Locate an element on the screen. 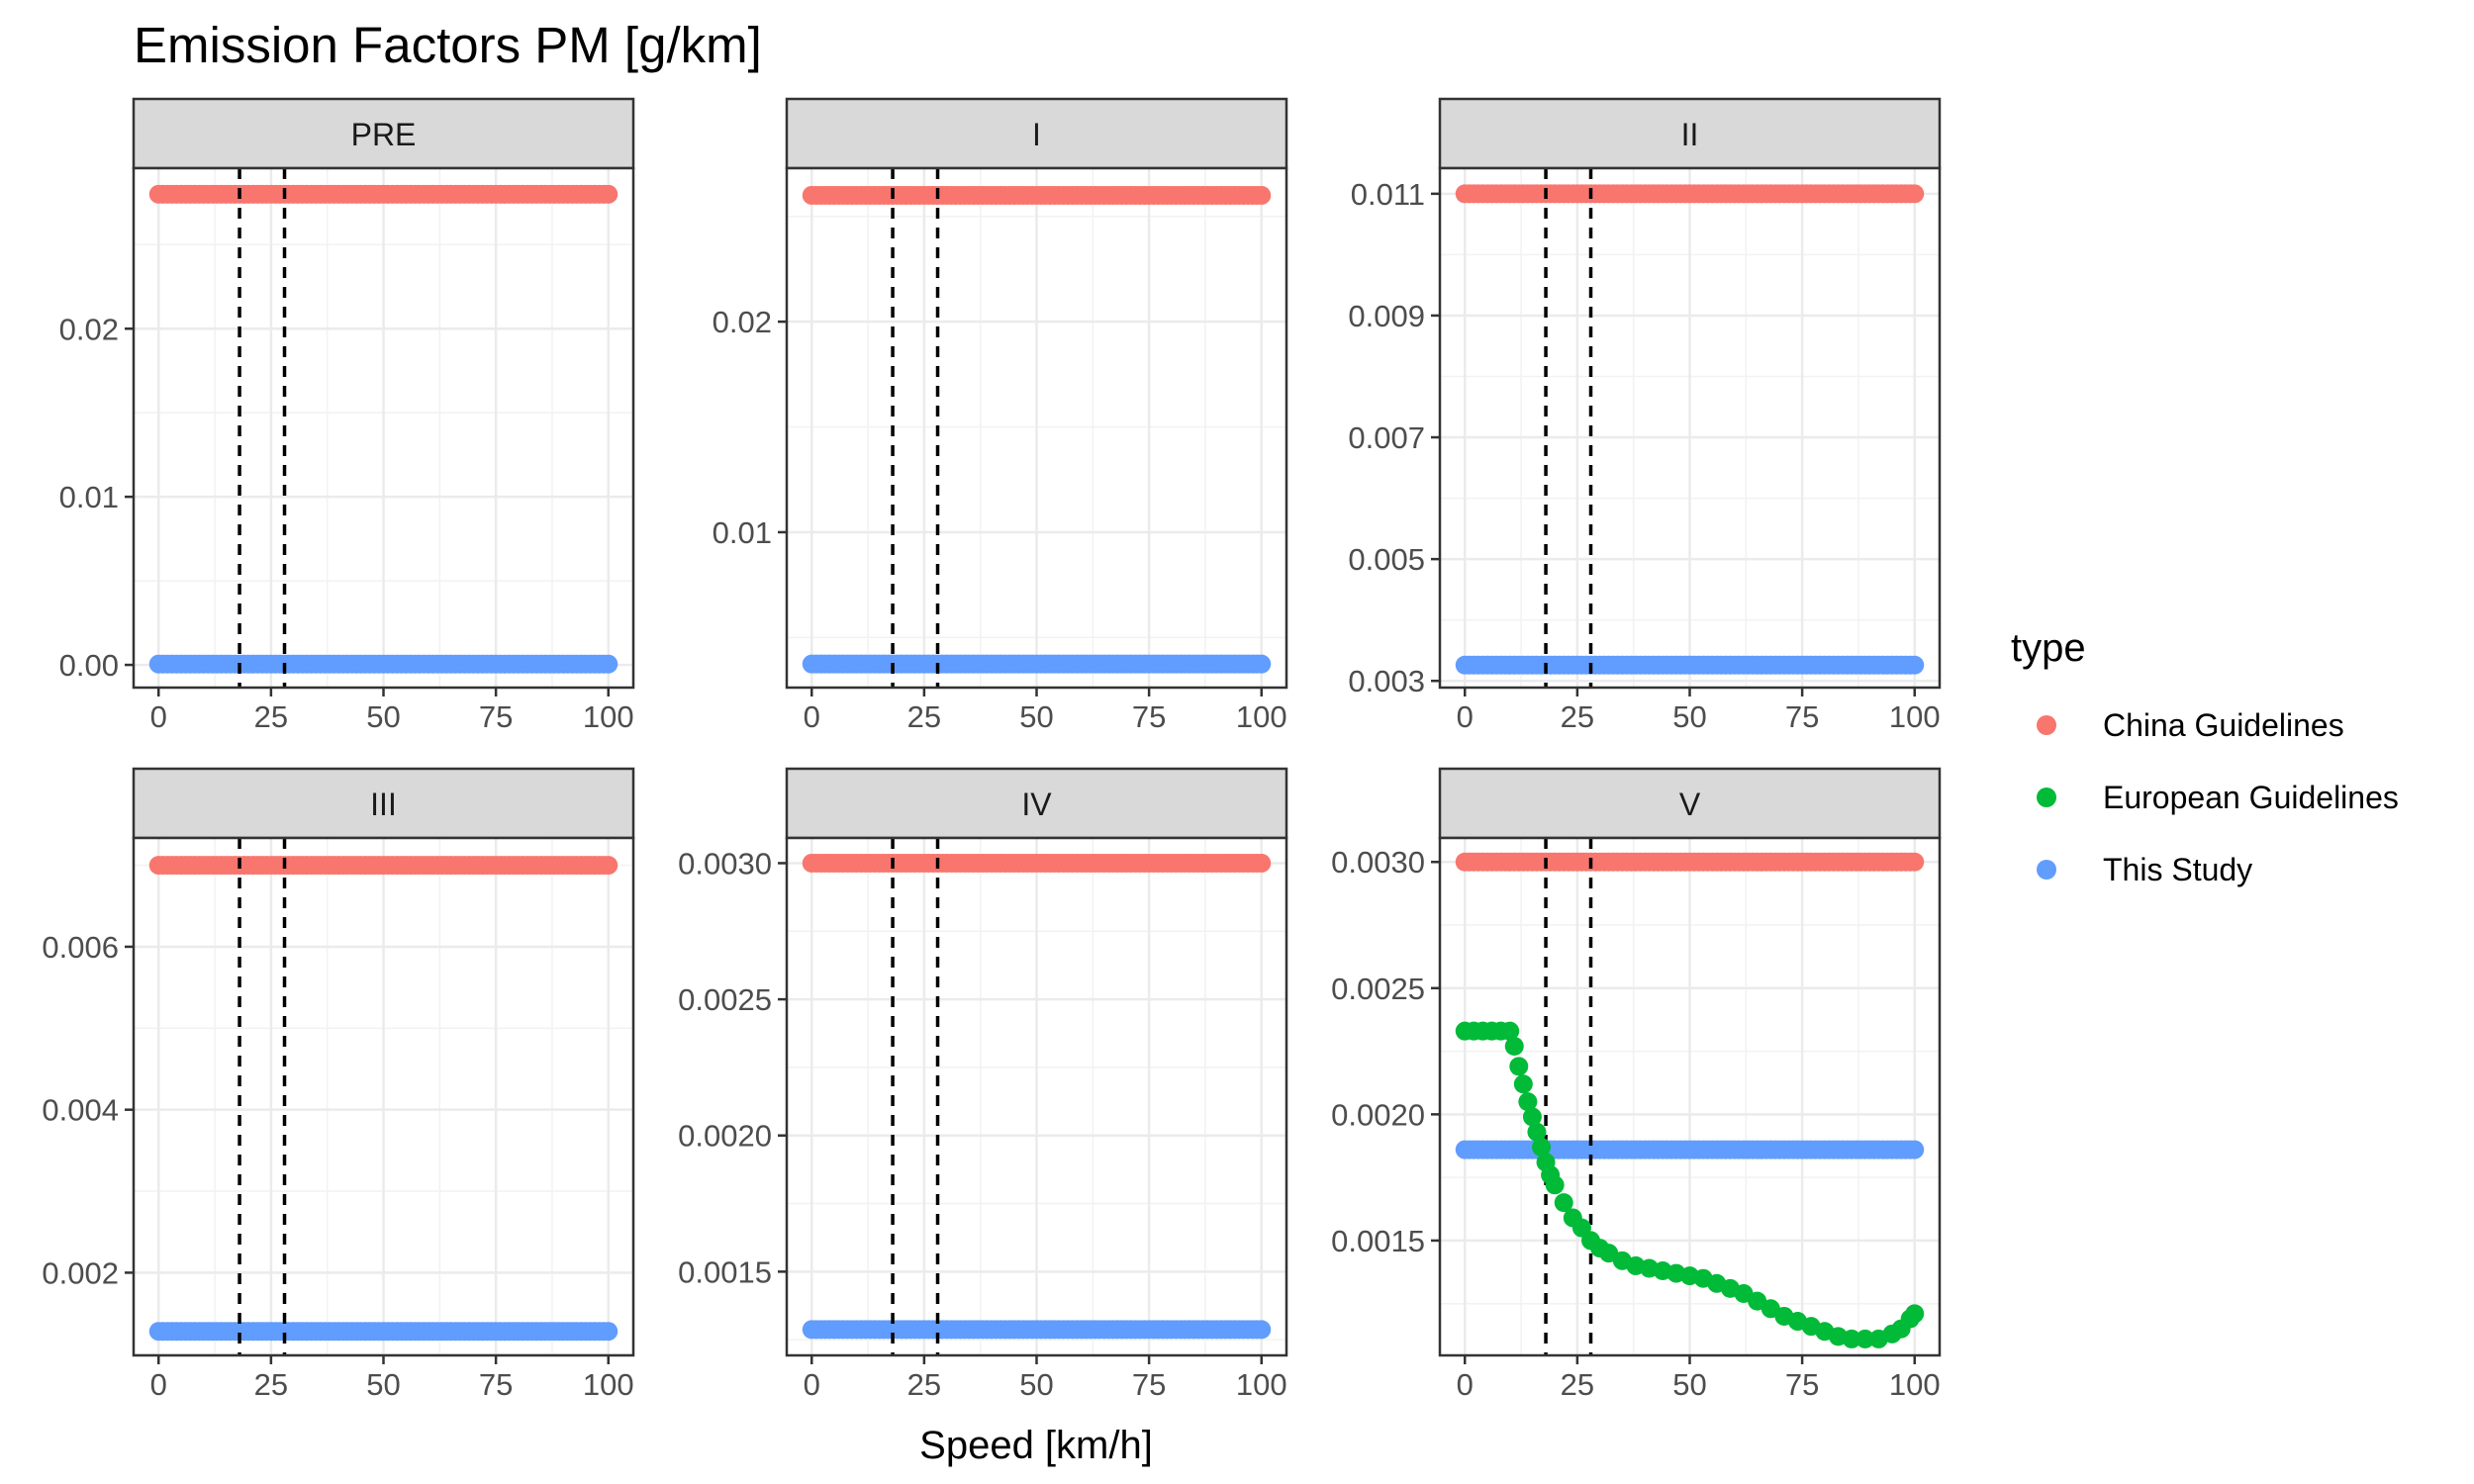 This screenshot has height=1484, width=2474. x-tick-label: 100 is located at coordinates (608, 716).